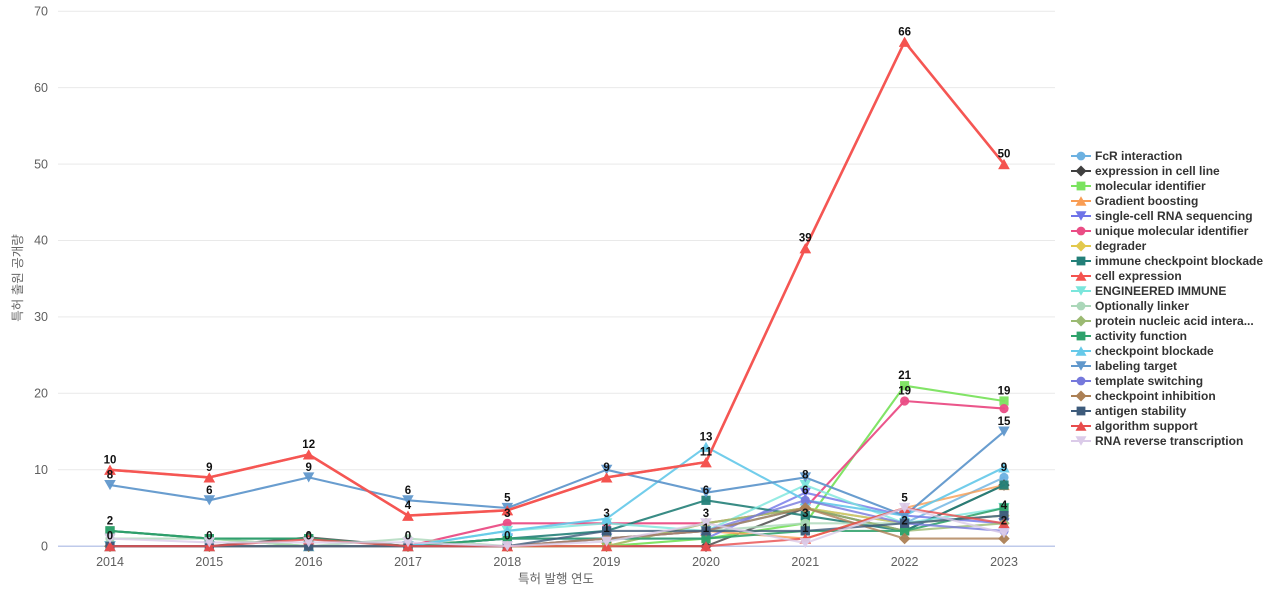 The height and width of the screenshot is (600, 1280). Describe the element at coordinates (1179, 261) in the screenshot. I see `svg-text: immune checkpoint blockade` at that location.